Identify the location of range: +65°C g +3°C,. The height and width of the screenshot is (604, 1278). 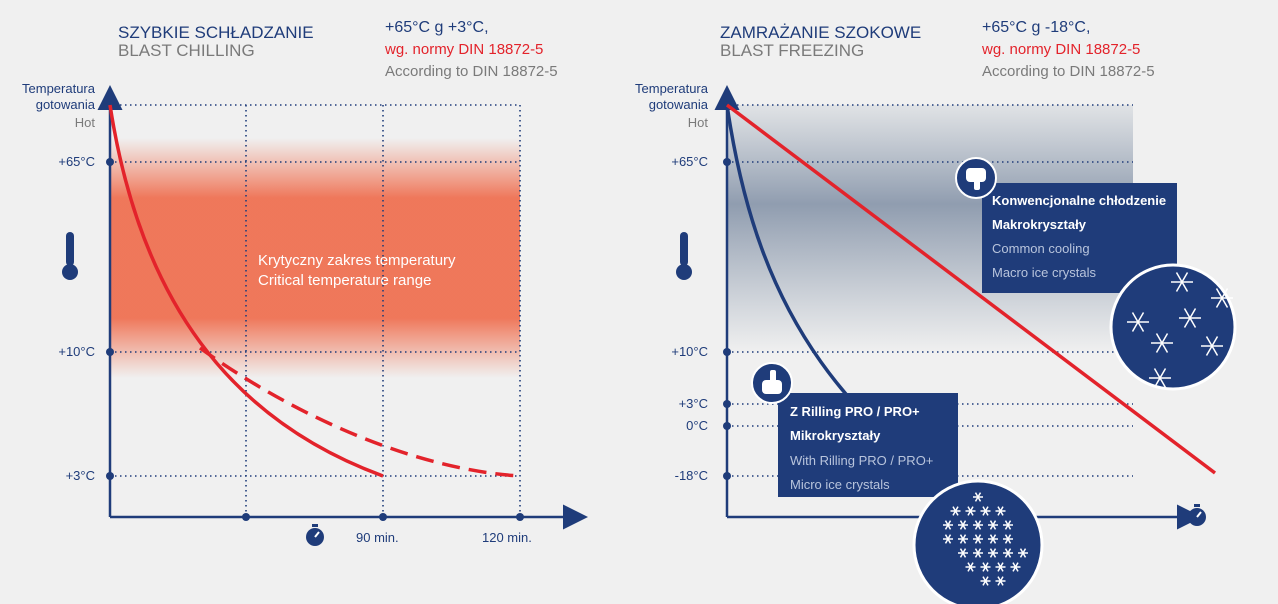
(437, 27).